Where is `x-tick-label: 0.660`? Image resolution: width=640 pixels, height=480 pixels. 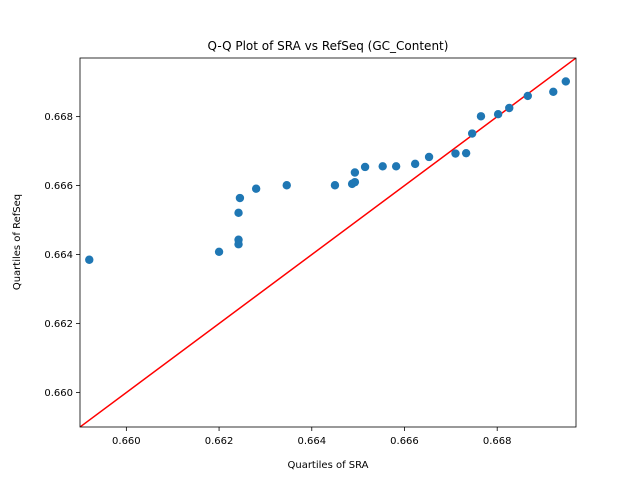 x-tick-label: 0.660 is located at coordinates (126, 441).